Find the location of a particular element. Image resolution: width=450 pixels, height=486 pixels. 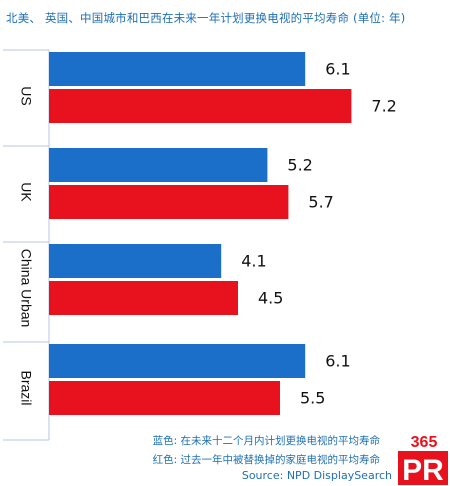

category-label: Brazil is located at coordinates (26, 387).